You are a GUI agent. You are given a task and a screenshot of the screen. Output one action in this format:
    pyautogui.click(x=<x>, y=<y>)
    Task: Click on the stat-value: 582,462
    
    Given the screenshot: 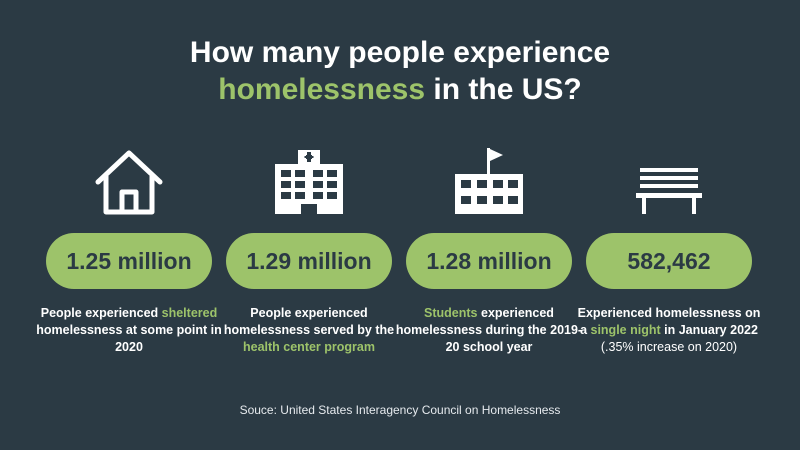 What is the action you would take?
    pyautogui.click(x=669, y=261)
    